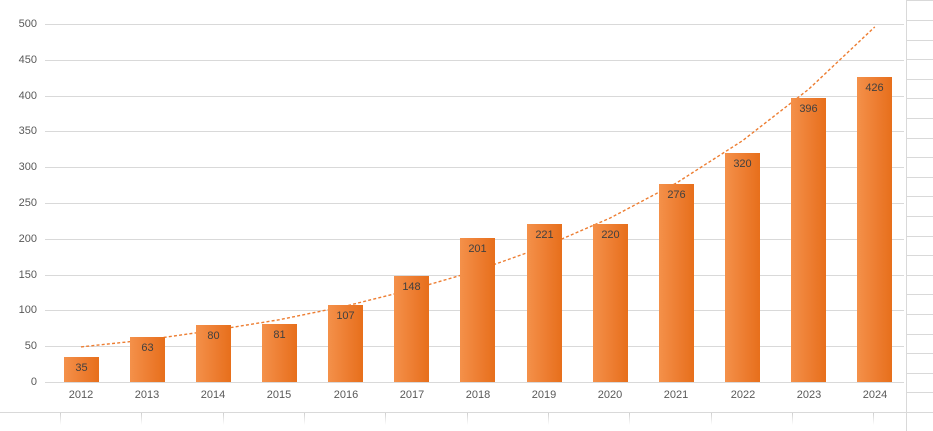  What do you see at coordinates (676, 195) in the screenshot?
I see `data-label: 276` at bounding box center [676, 195].